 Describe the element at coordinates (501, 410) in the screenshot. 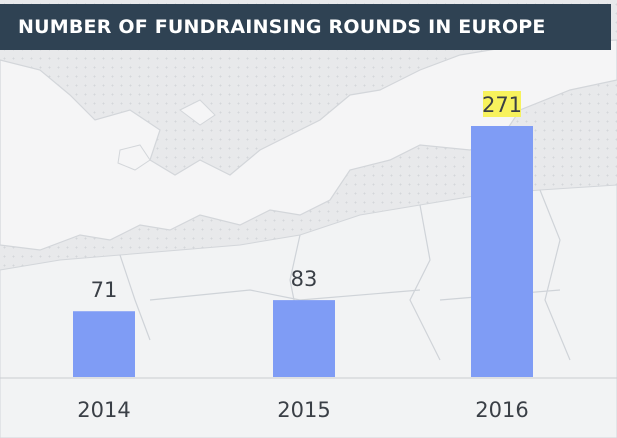

I see `category-label-2016: 2016` at that location.